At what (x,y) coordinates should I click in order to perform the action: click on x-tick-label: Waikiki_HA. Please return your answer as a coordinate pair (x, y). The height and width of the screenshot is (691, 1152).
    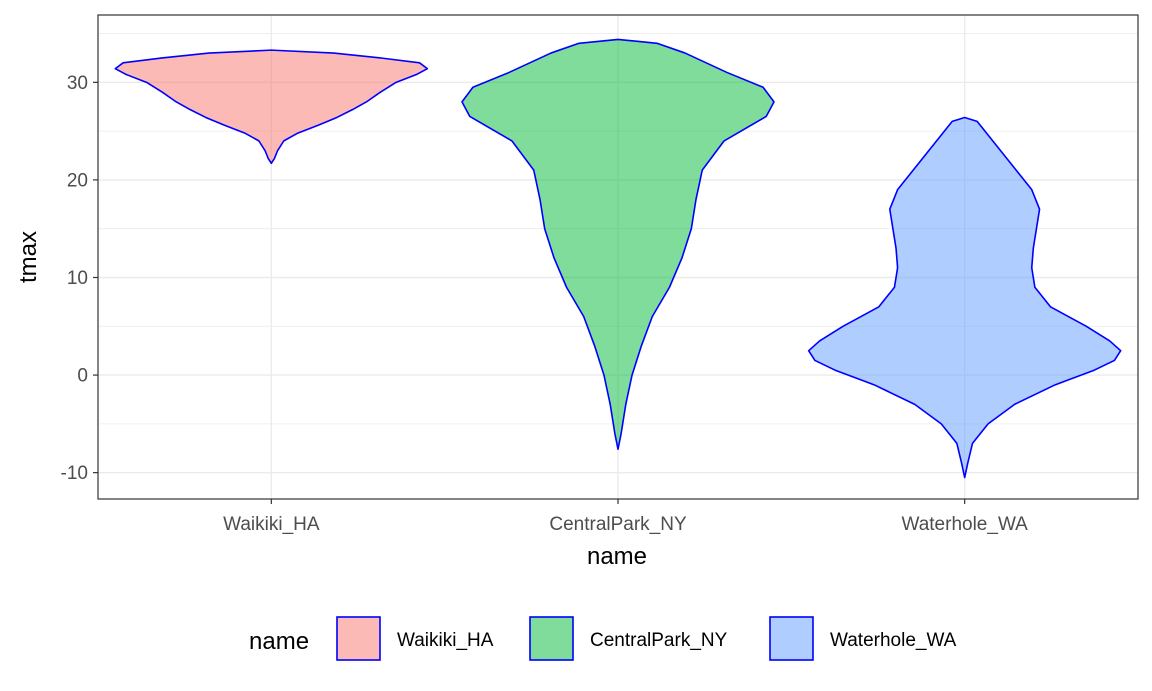
    Looking at the image, I should click on (271, 524).